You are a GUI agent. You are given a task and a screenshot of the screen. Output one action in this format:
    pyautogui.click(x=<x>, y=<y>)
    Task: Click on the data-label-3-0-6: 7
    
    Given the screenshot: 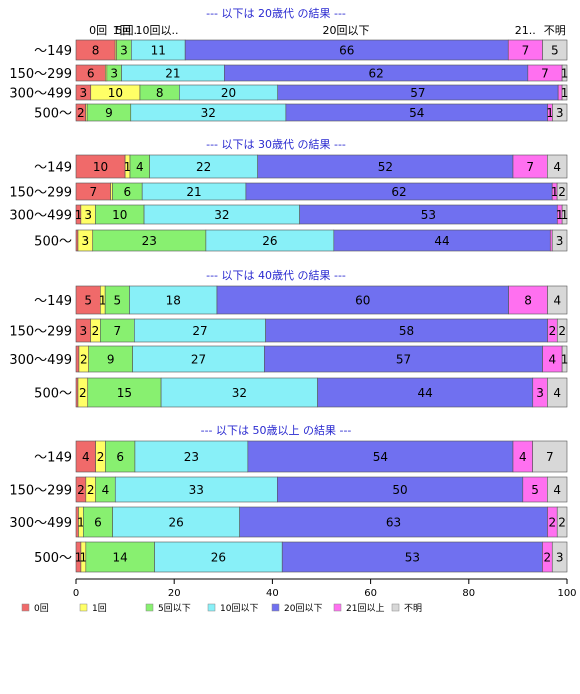 What is the action you would take?
    pyautogui.click(x=550, y=457)
    